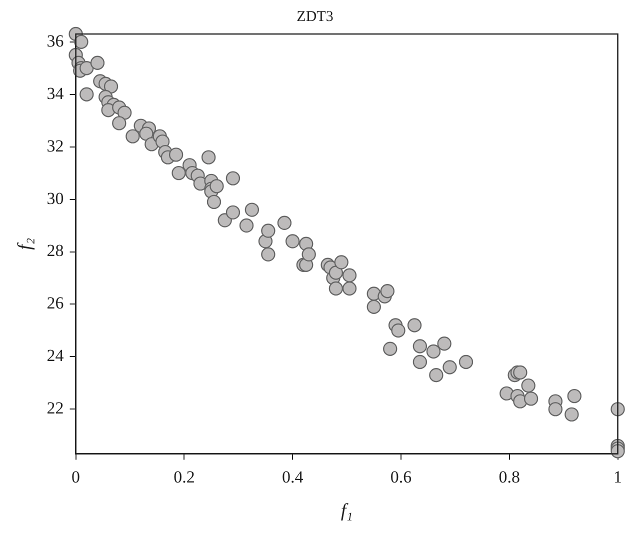  What do you see at coordinates (76, 476) in the screenshot?
I see `x-tick-label: 0` at bounding box center [76, 476].